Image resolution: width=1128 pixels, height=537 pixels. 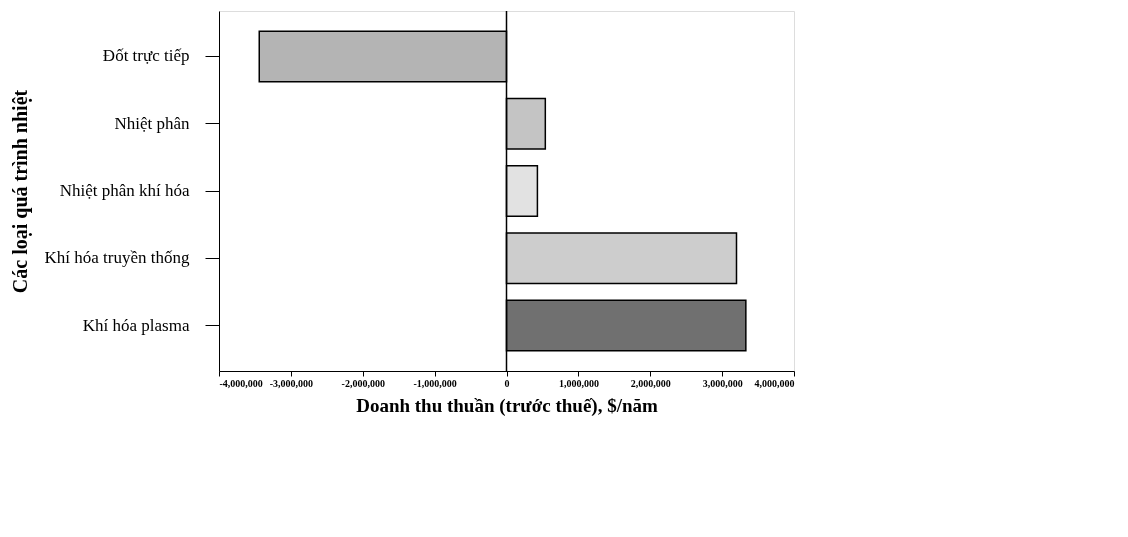 I want to click on x-tick-label: -4,000,000, so click(x=241, y=383).